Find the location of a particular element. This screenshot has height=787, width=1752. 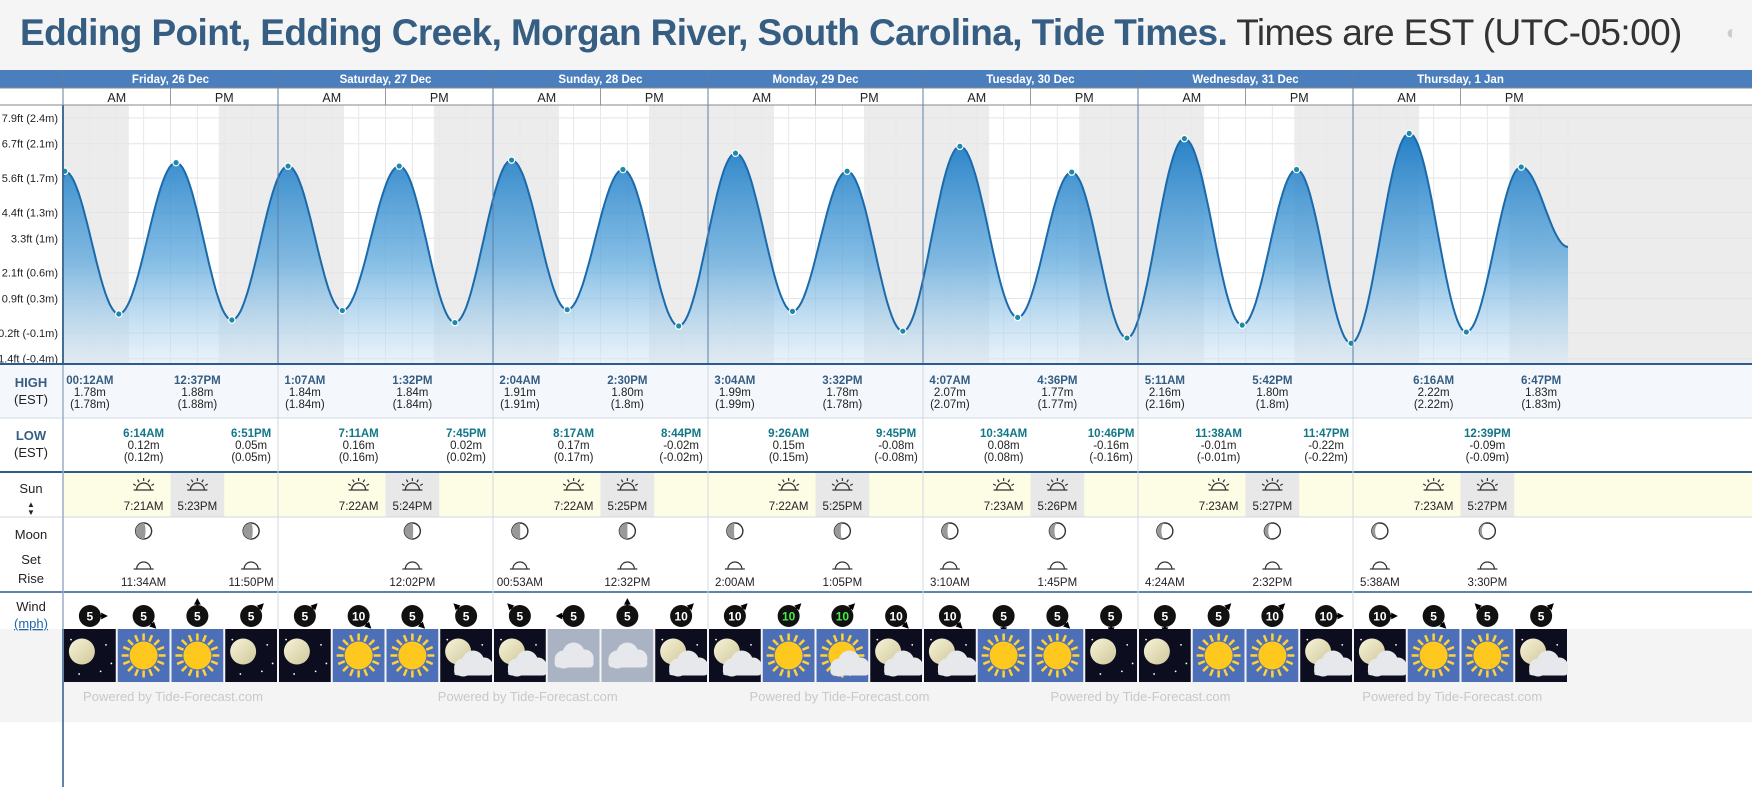

low-tide-time: 6:14AM is located at coordinates (143, 434).